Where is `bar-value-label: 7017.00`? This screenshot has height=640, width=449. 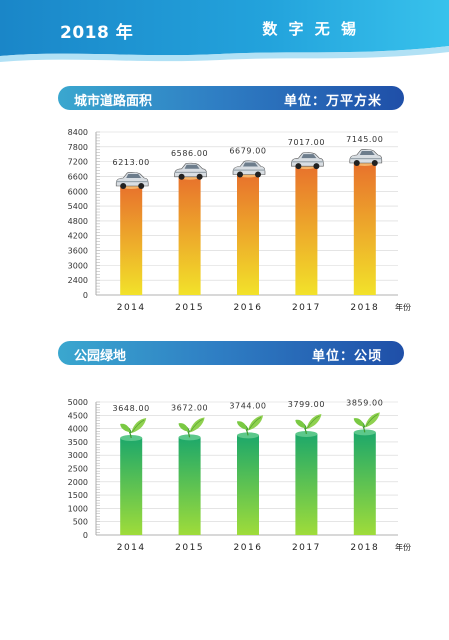 bar-value-label: 7017.00 is located at coordinates (306, 142).